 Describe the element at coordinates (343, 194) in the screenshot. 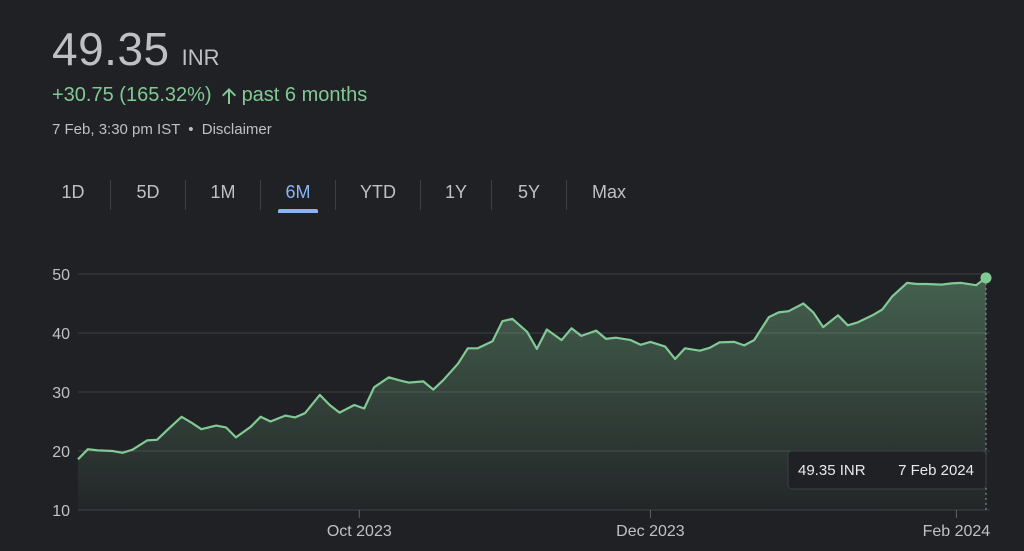

I see `range-tabs: 1D 5D 1M 6M YTD 1Y 5Y Max` at that location.